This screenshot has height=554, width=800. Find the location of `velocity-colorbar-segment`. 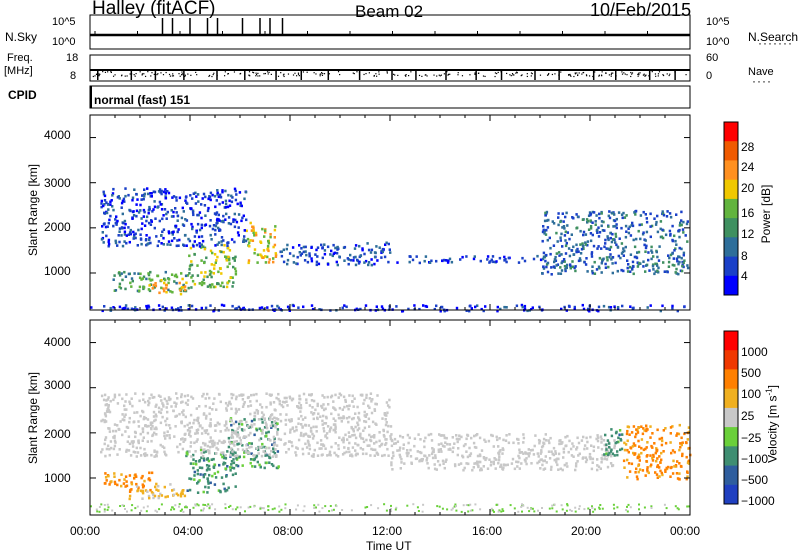

velocity-colorbar-segment is located at coordinates (731, 341).